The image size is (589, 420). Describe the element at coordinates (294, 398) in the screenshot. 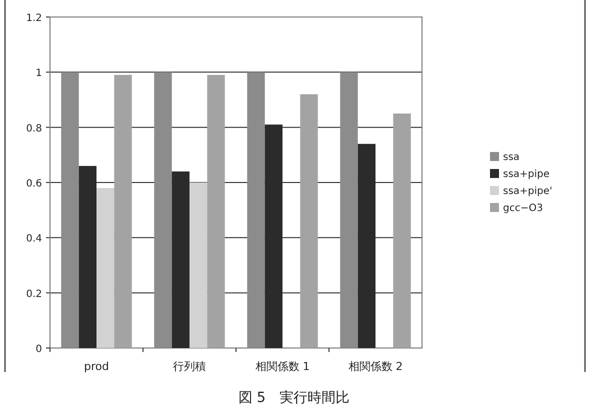

I see `caption: 図 5 実行時間比` at that location.